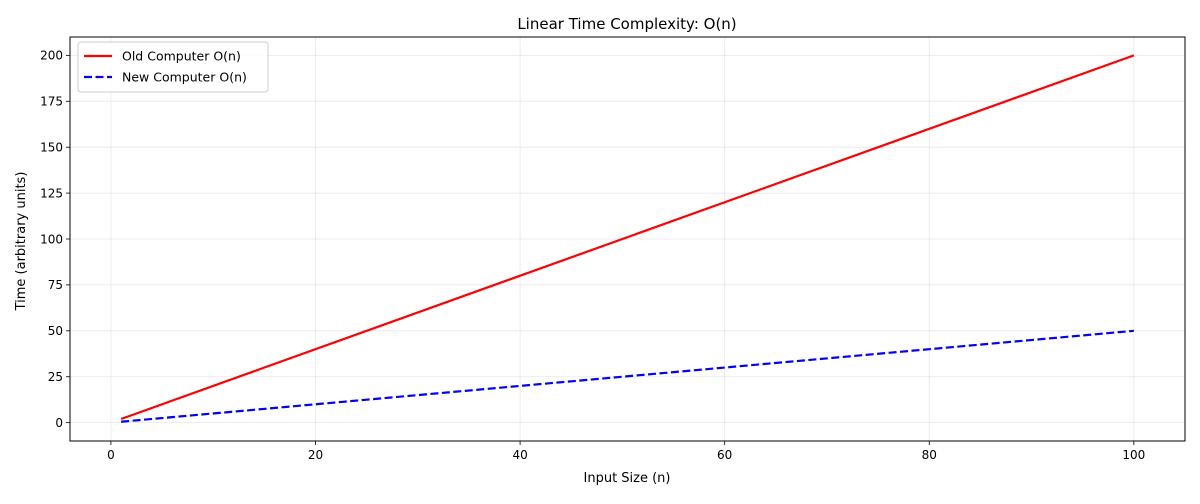  I want to click on legend-box, so click(173, 67).